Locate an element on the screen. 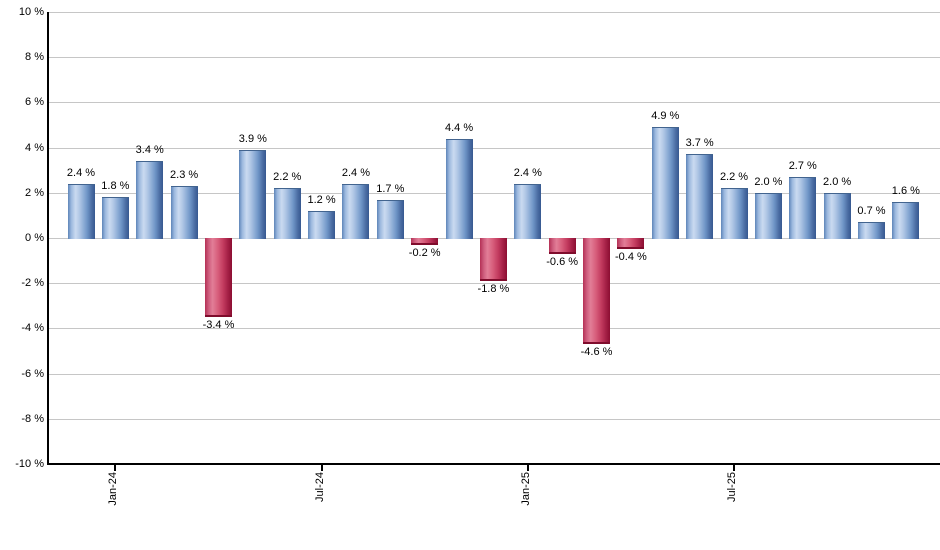 The width and height of the screenshot is (940, 550). bar-value-label: 4.9 % is located at coordinates (665, 116).